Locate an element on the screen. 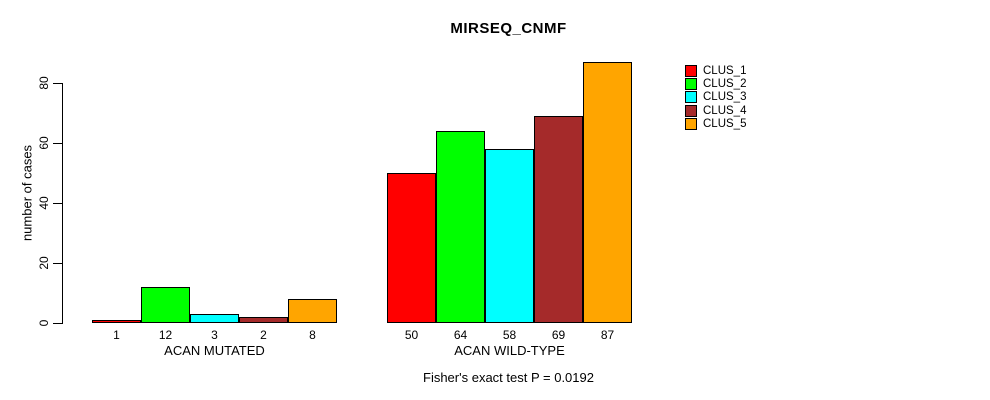 The width and height of the screenshot is (990, 400). bar-value-label: 8 is located at coordinates (312, 335).